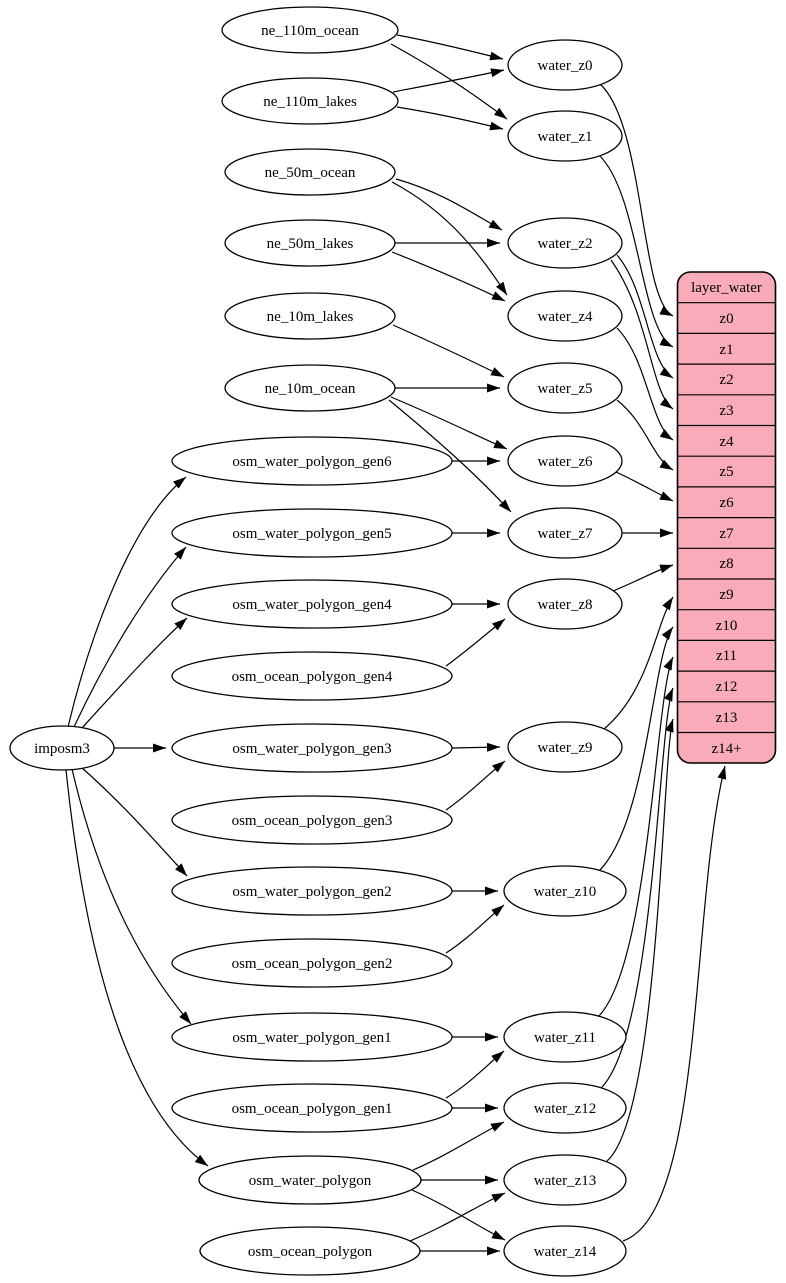  What do you see at coordinates (310, 172) in the screenshot?
I see `node-ne_50m_ocean: ne_50m_ocean` at bounding box center [310, 172].